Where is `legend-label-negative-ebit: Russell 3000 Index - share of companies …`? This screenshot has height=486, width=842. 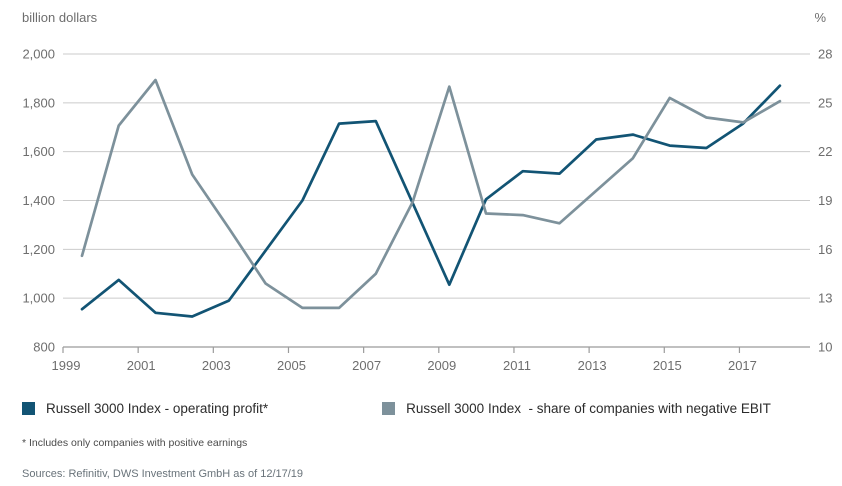 legend-label-negative-ebit: Russell 3000 Index - share of companies … is located at coordinates (588, 408).